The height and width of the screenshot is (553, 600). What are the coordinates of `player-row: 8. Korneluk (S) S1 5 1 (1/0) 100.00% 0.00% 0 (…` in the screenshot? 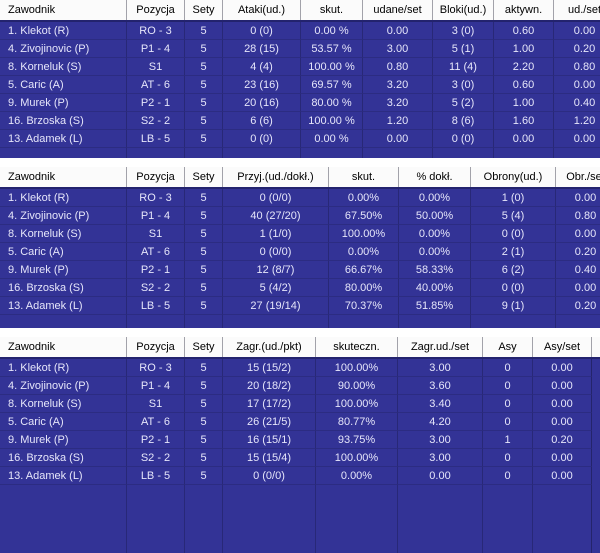 It's located at (300, 234).